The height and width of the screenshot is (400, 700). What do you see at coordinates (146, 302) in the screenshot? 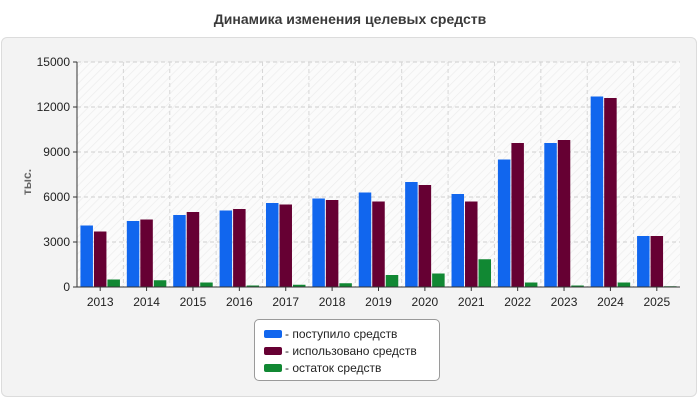
I see `x-tick-label: 2014` at bounding box center [146, 302].